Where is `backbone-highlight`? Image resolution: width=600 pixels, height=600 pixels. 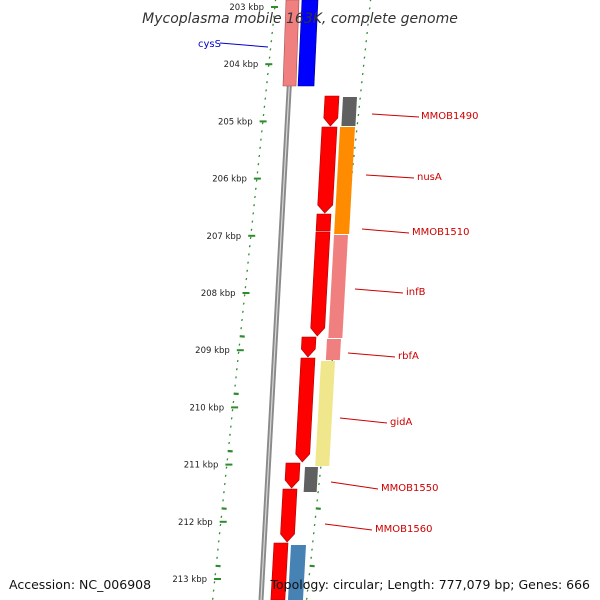 backbone-highlight is located at coordinates (277, 300).